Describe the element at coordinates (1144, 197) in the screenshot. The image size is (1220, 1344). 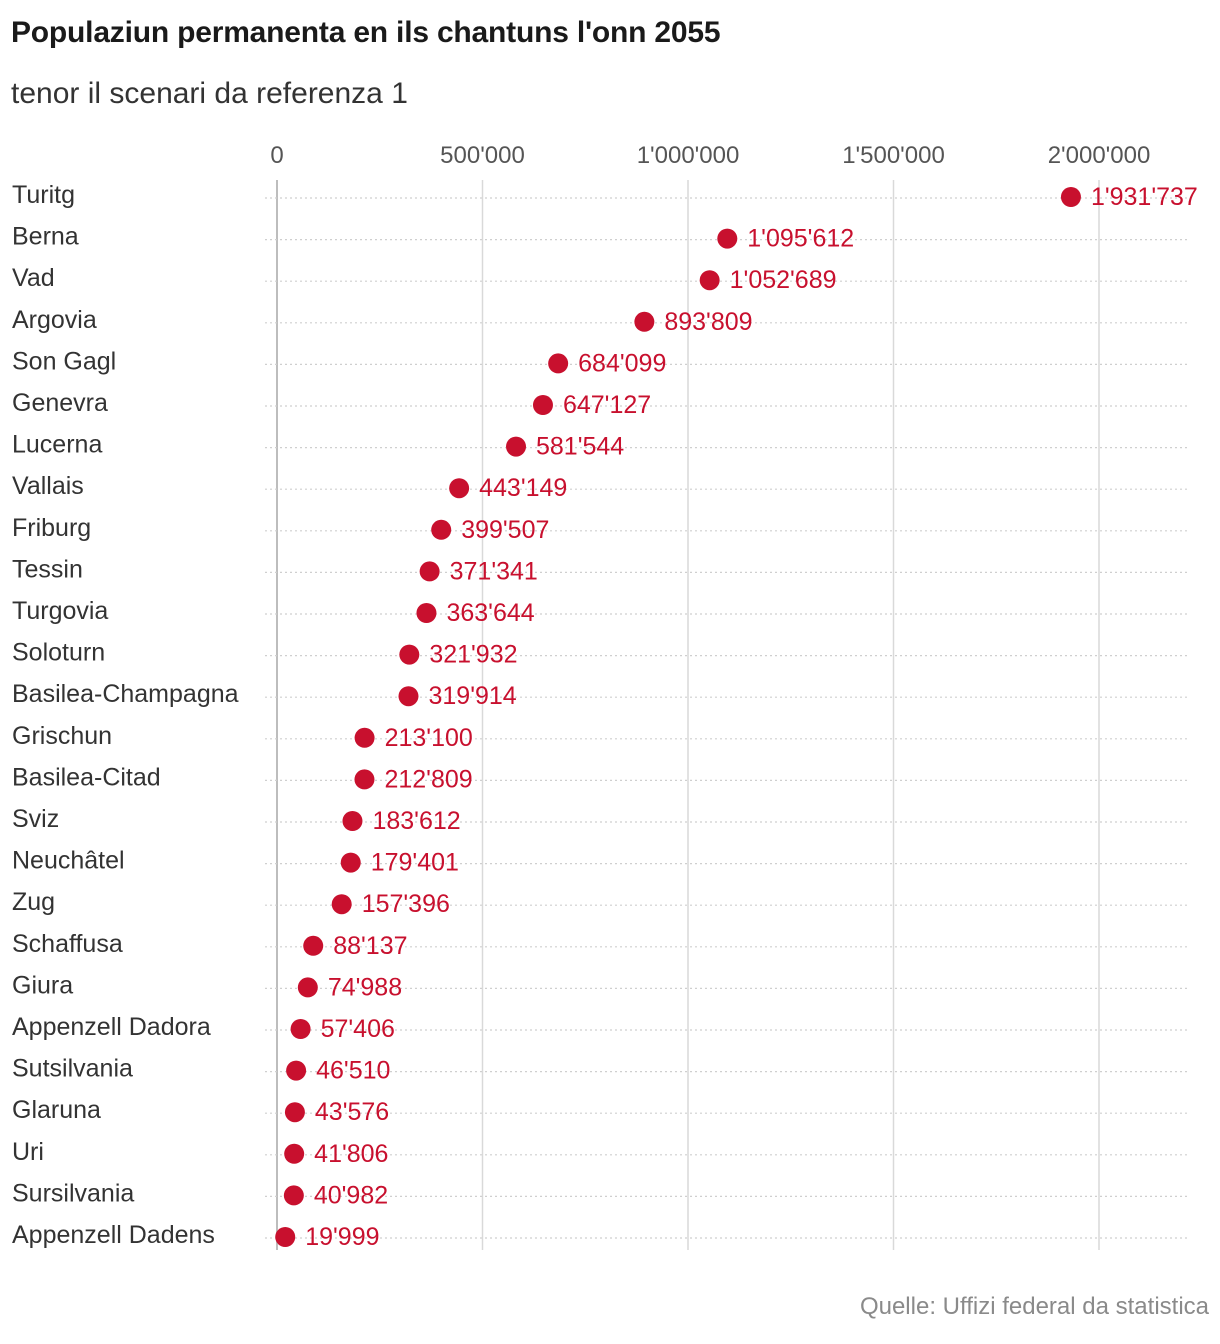
I see `value-label: 1'931'737` at that location.